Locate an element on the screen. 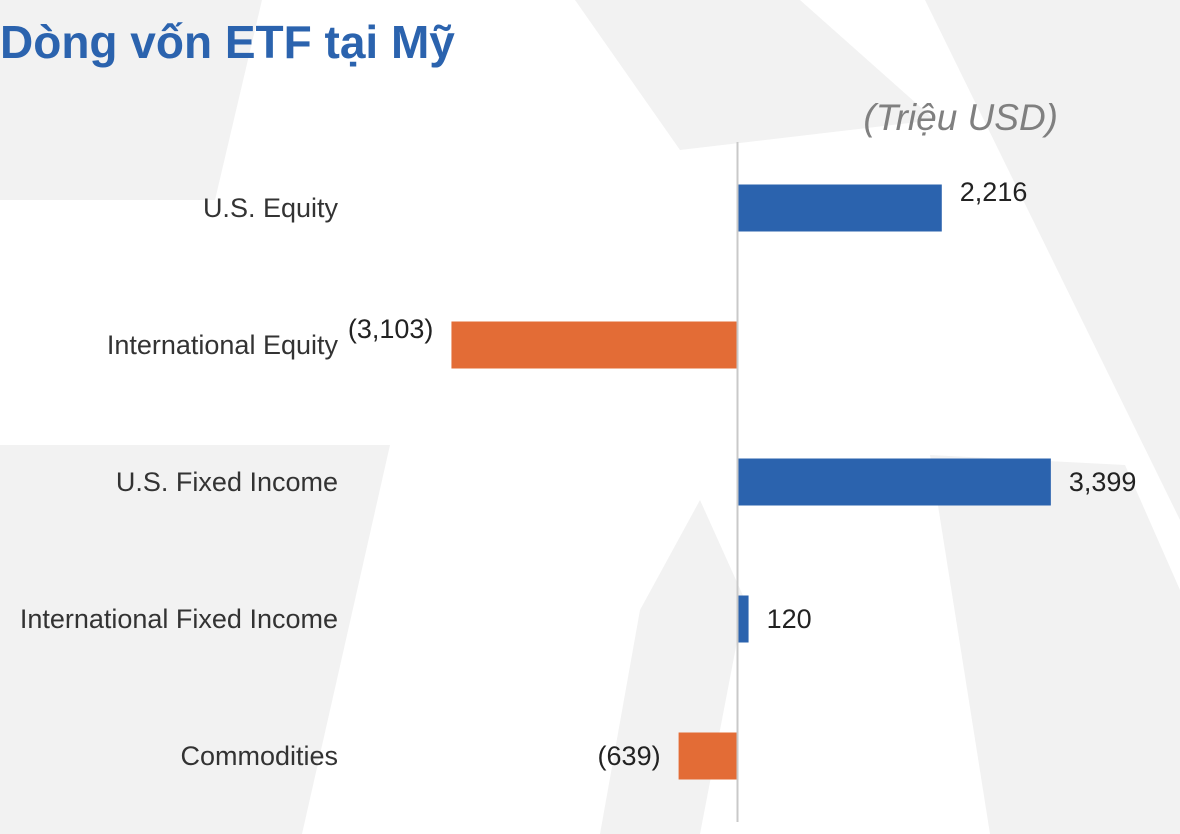  unit-label: (Triệu USD) is located at coordinates (960, 117).